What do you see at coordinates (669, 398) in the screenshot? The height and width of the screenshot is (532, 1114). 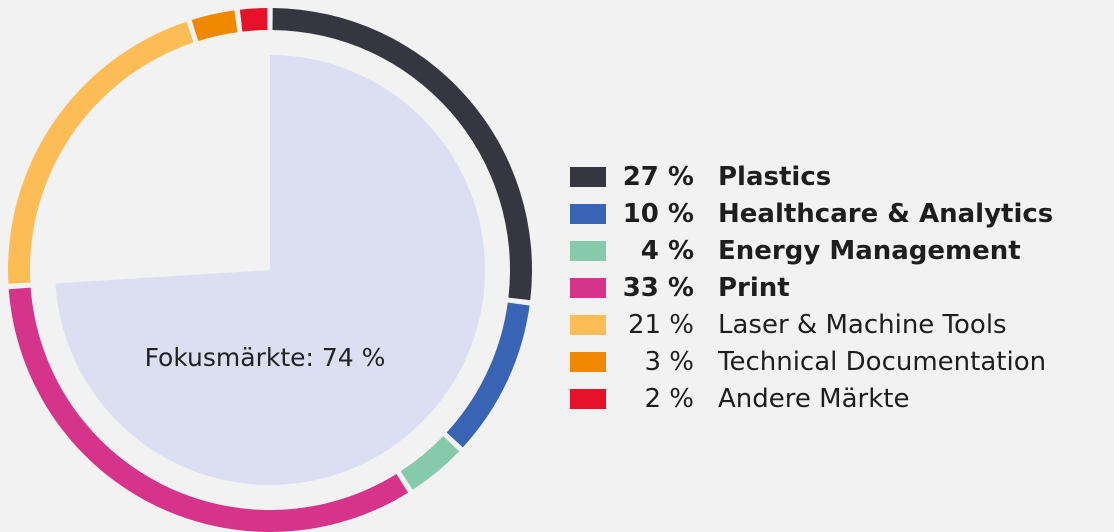 I see `legend-percent: 2 %` at bounding box center [669, 398].